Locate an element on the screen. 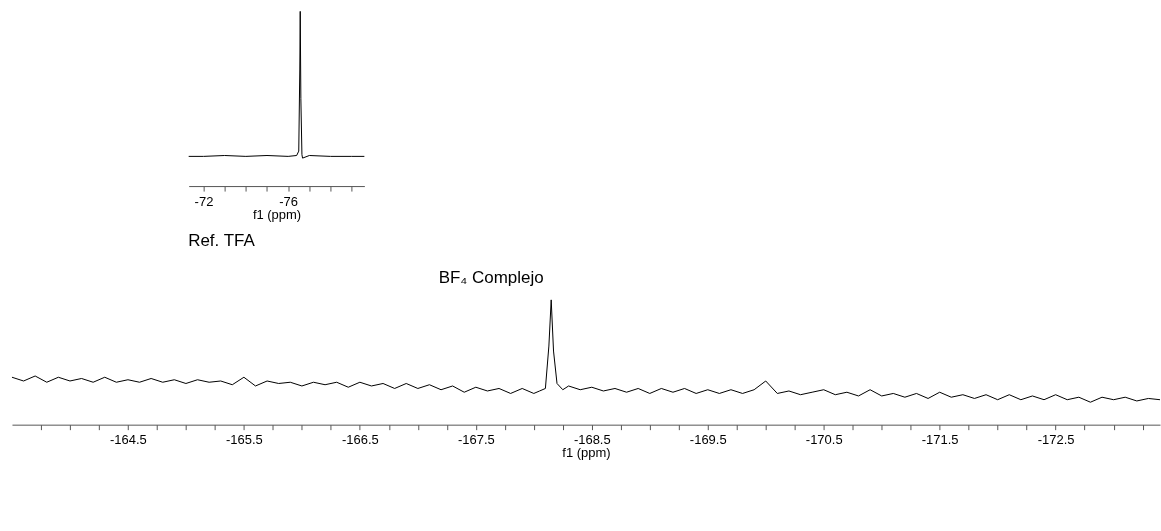 The image size is (1161, 531). x-tick-label: -76 is located at coordinates (289, 201).